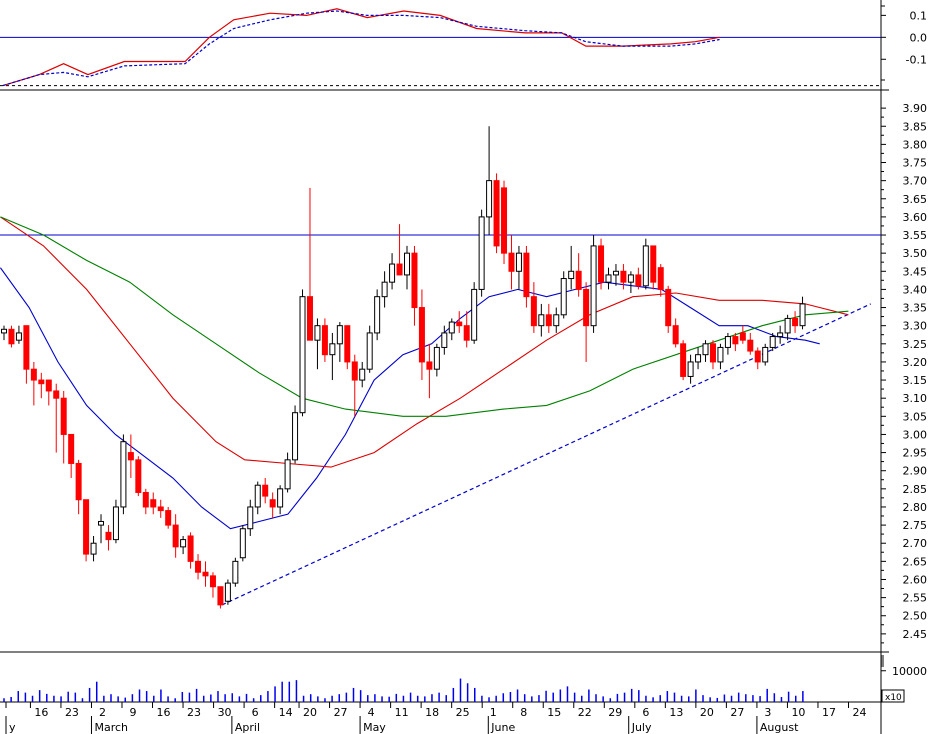 This screenshot has width=932, height=734. I want to click on time-tick-label: 17, so click(829, 712).